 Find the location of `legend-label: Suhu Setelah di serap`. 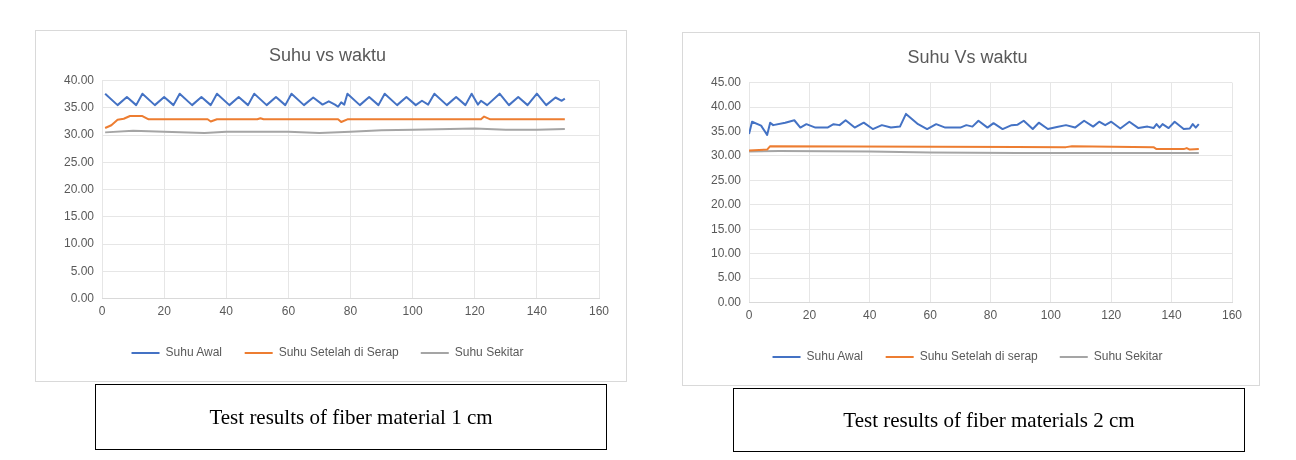

legend-label: Suhu Setelah di serap is located at coordinates (979, 356).